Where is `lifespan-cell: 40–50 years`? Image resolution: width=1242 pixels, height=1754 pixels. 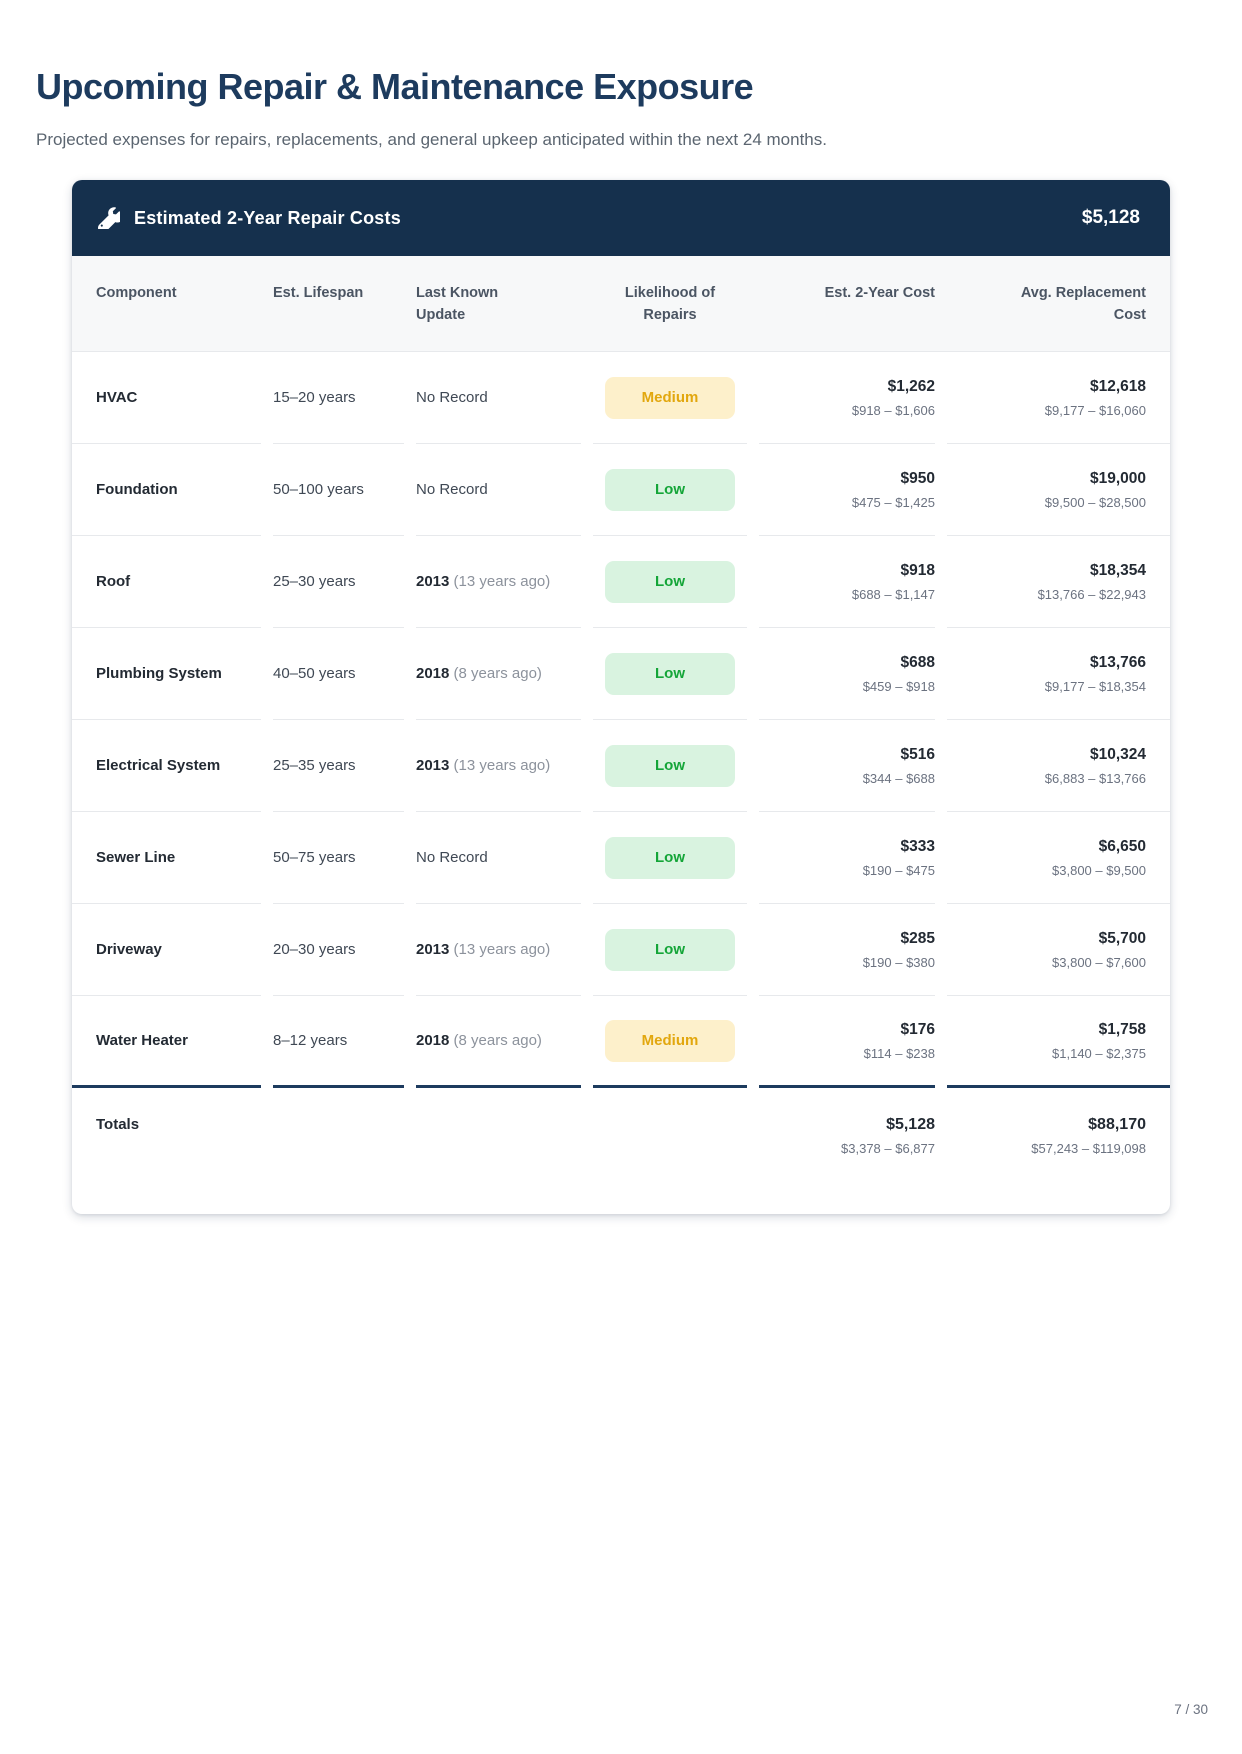
lifespan-cell: 40–50 years is located at coordinates (338, 674).